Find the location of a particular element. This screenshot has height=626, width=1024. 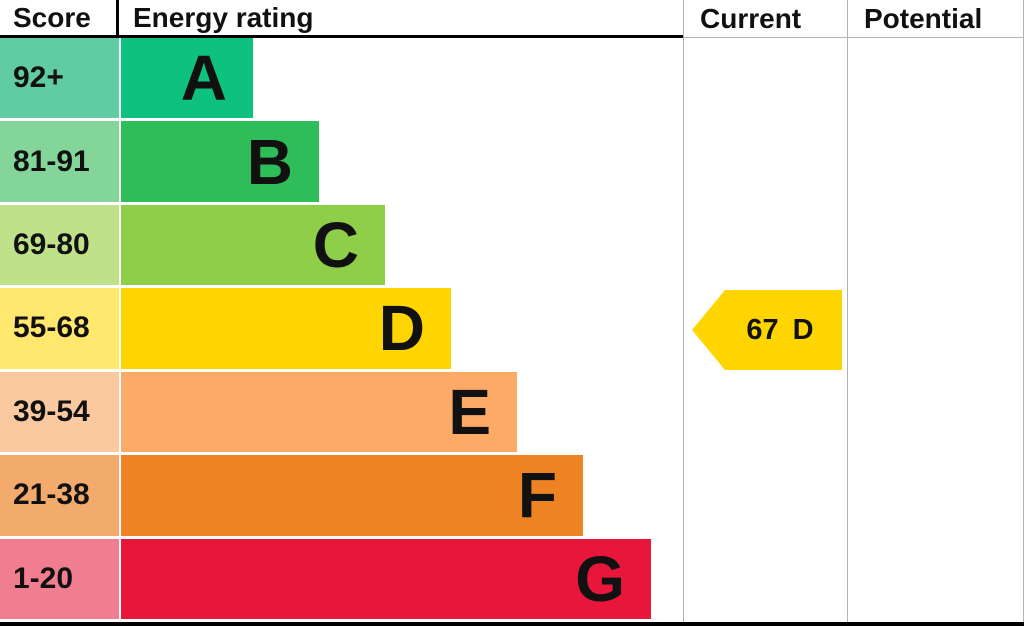

rating-bar-b: B is located at coordinates (220, 161).